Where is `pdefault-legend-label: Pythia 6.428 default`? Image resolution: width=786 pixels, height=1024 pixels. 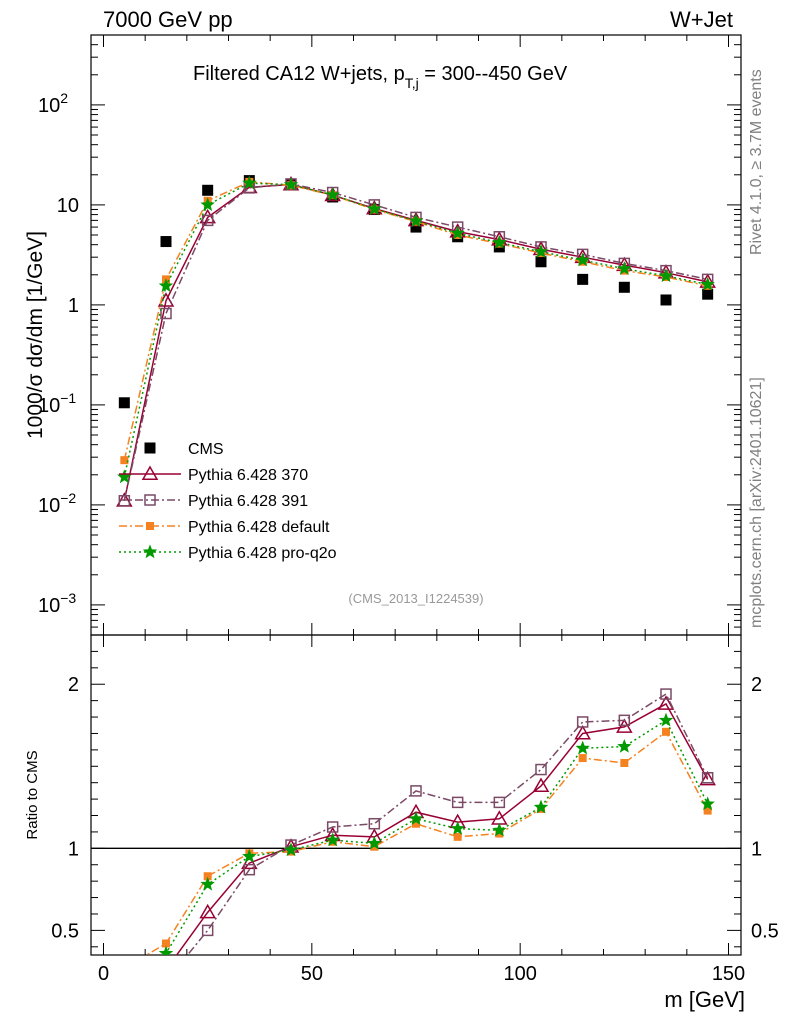 pdefault-legend-label: Pythia 6.428 default is located at coordinates (259, 527).